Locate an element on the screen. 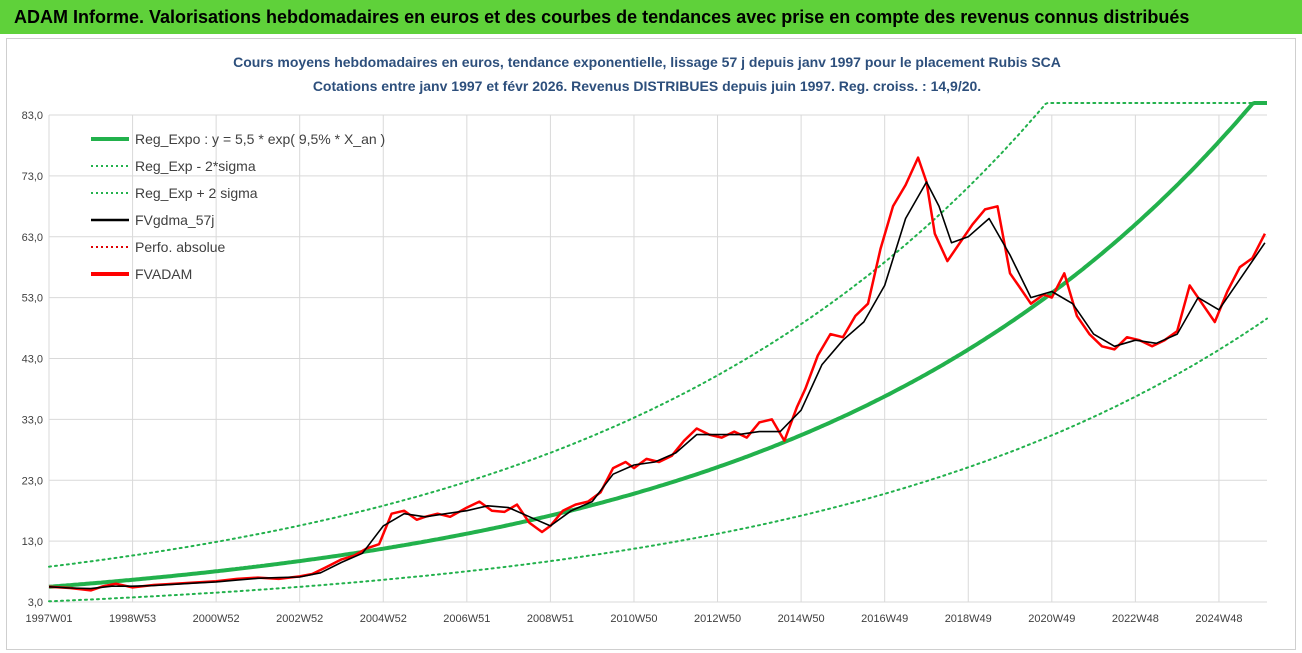 This screenshot has height=653, width=1302. y-tick-label: 23,0 is located at coordinates (32, 481).